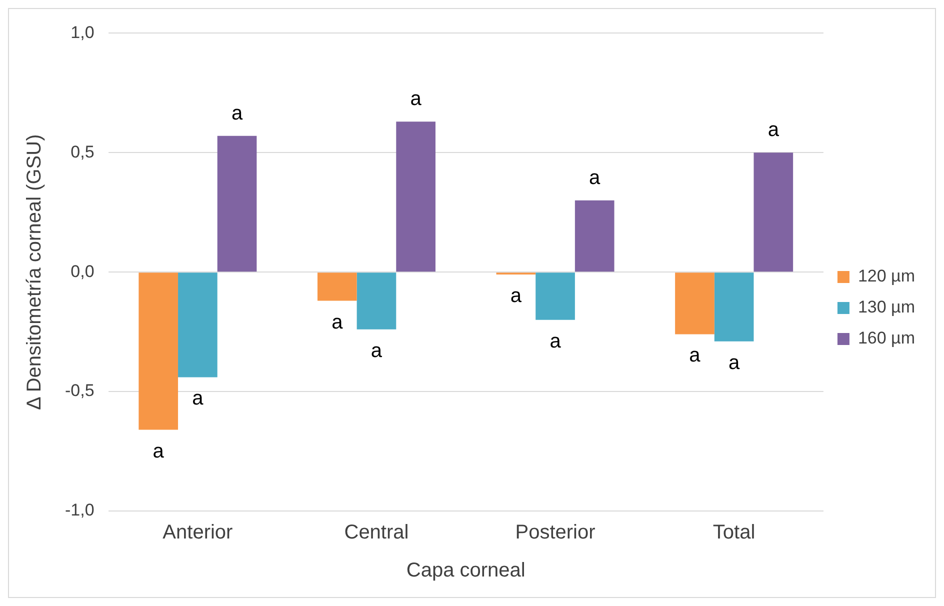 The width and height of the screenshot is (944, 606). What do you see at coordinates (887, 307) in the screenshot?
I see `legend-label: 130 µm` at bounding box center [887, 307].